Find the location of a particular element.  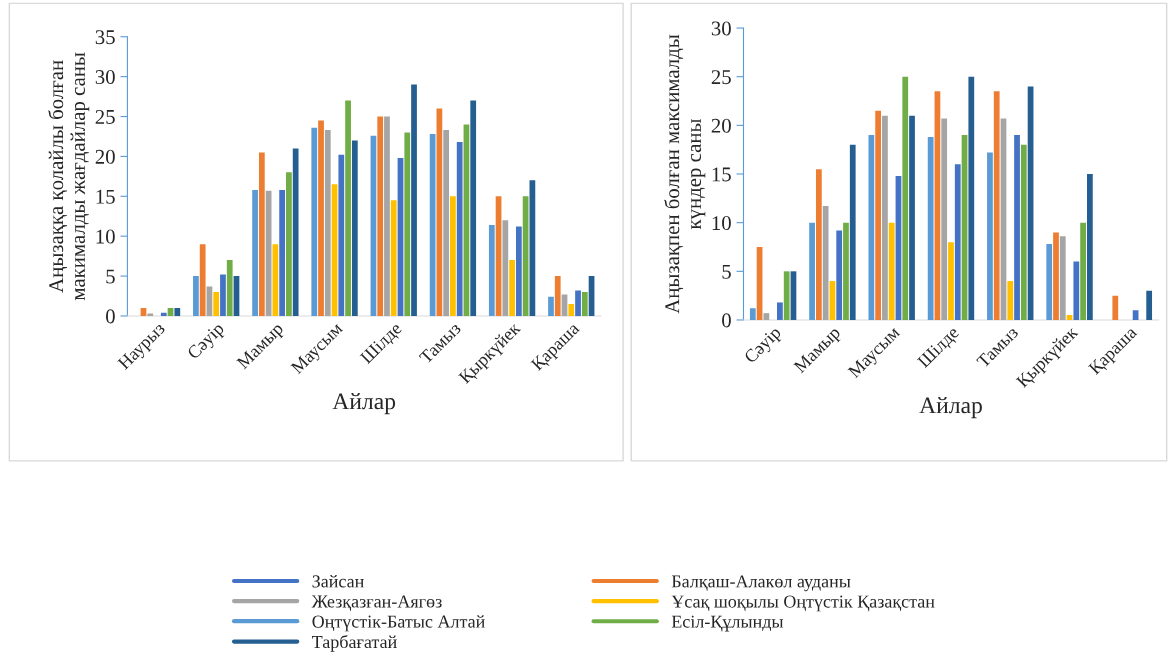

legend-label: Тарбағатай is located at coordinates (354, 643).